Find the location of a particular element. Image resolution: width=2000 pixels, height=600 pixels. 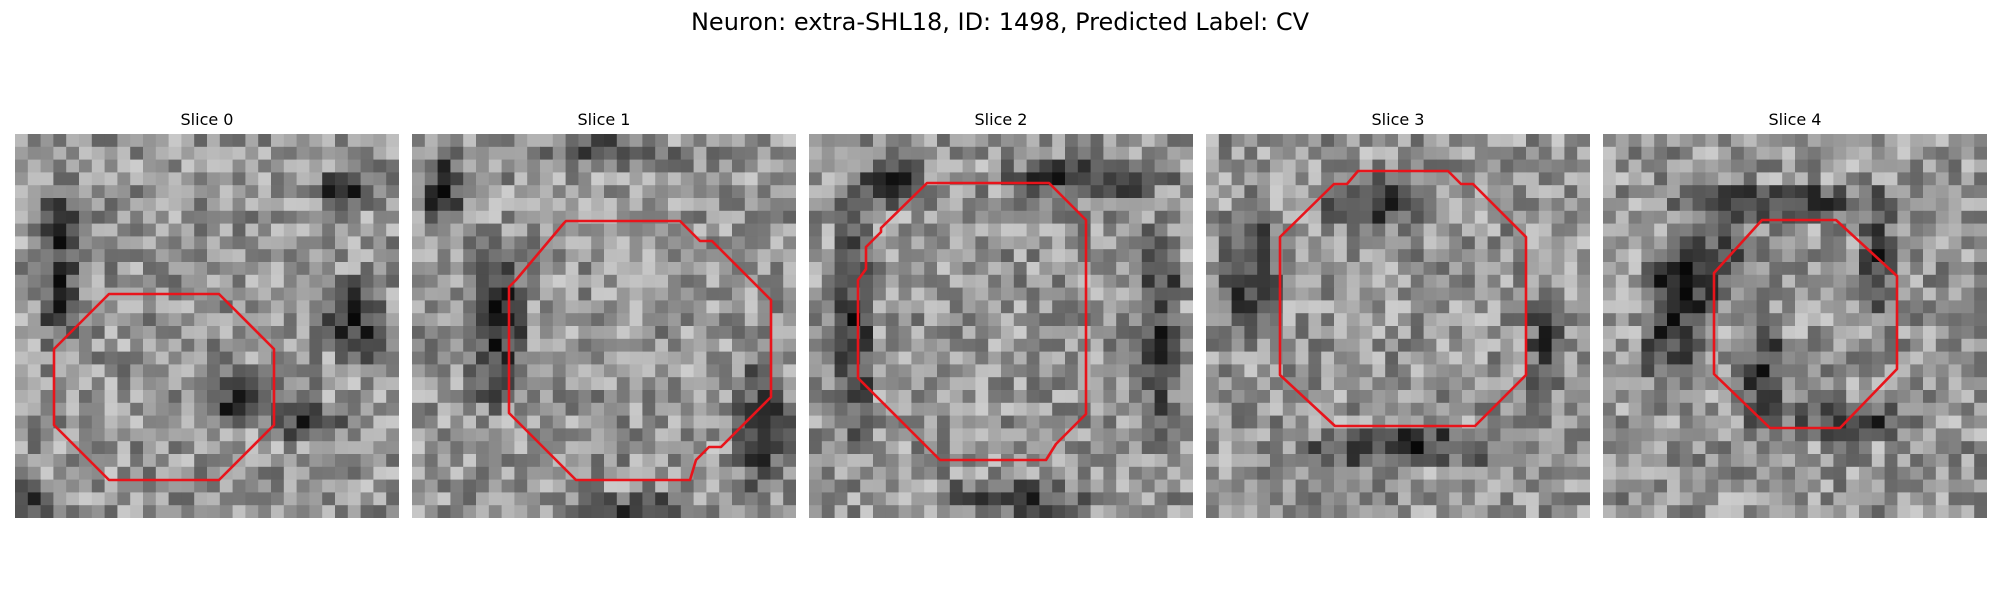

slice-title: Slice 4 is located at coordinates (1795, 119).